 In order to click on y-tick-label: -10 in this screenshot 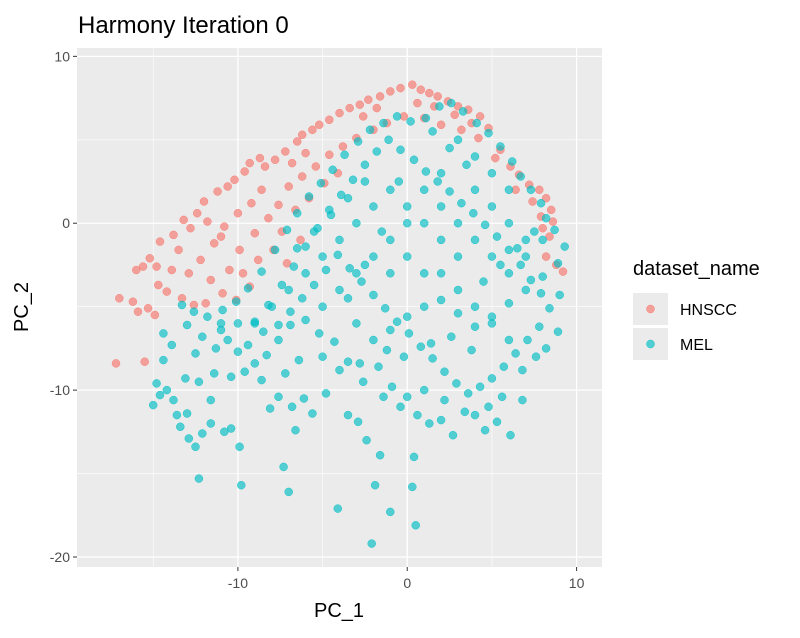, I will do `click(60, 390)`.